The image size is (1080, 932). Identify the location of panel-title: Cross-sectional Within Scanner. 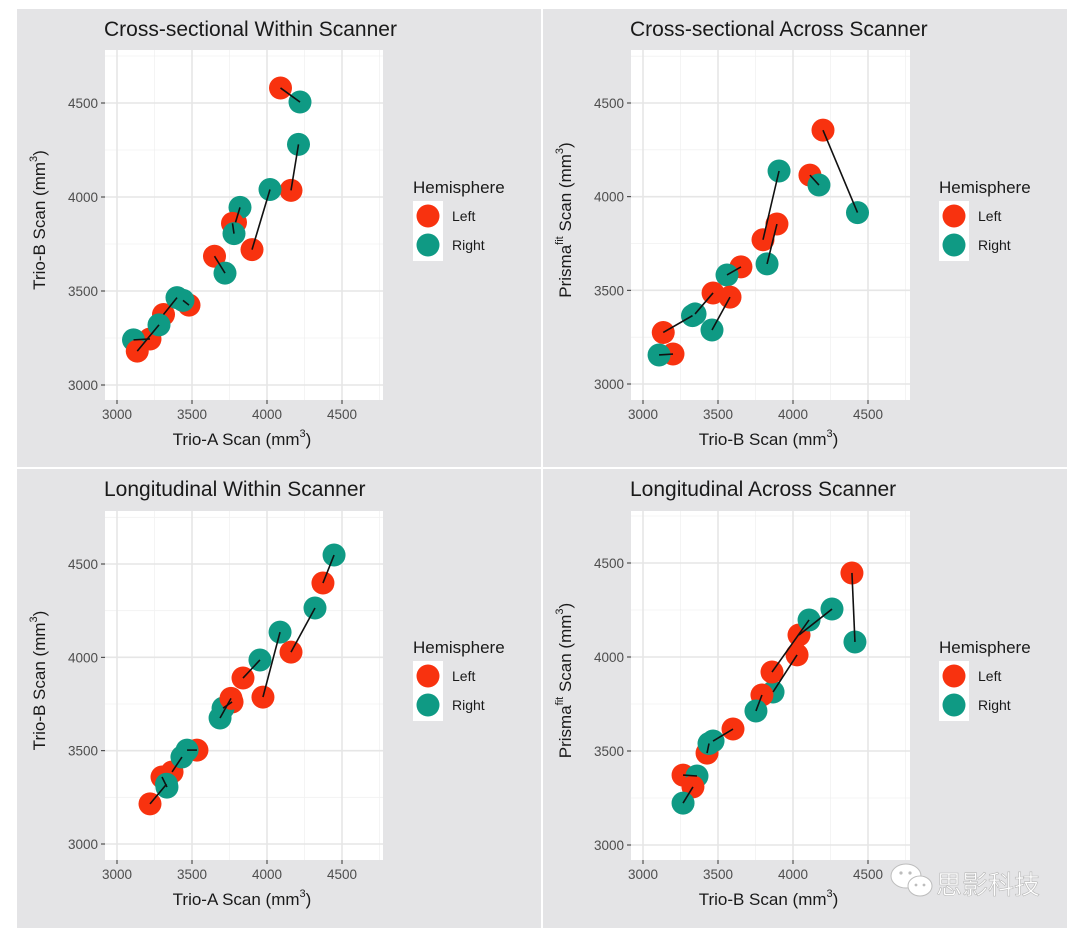
(250, 29).